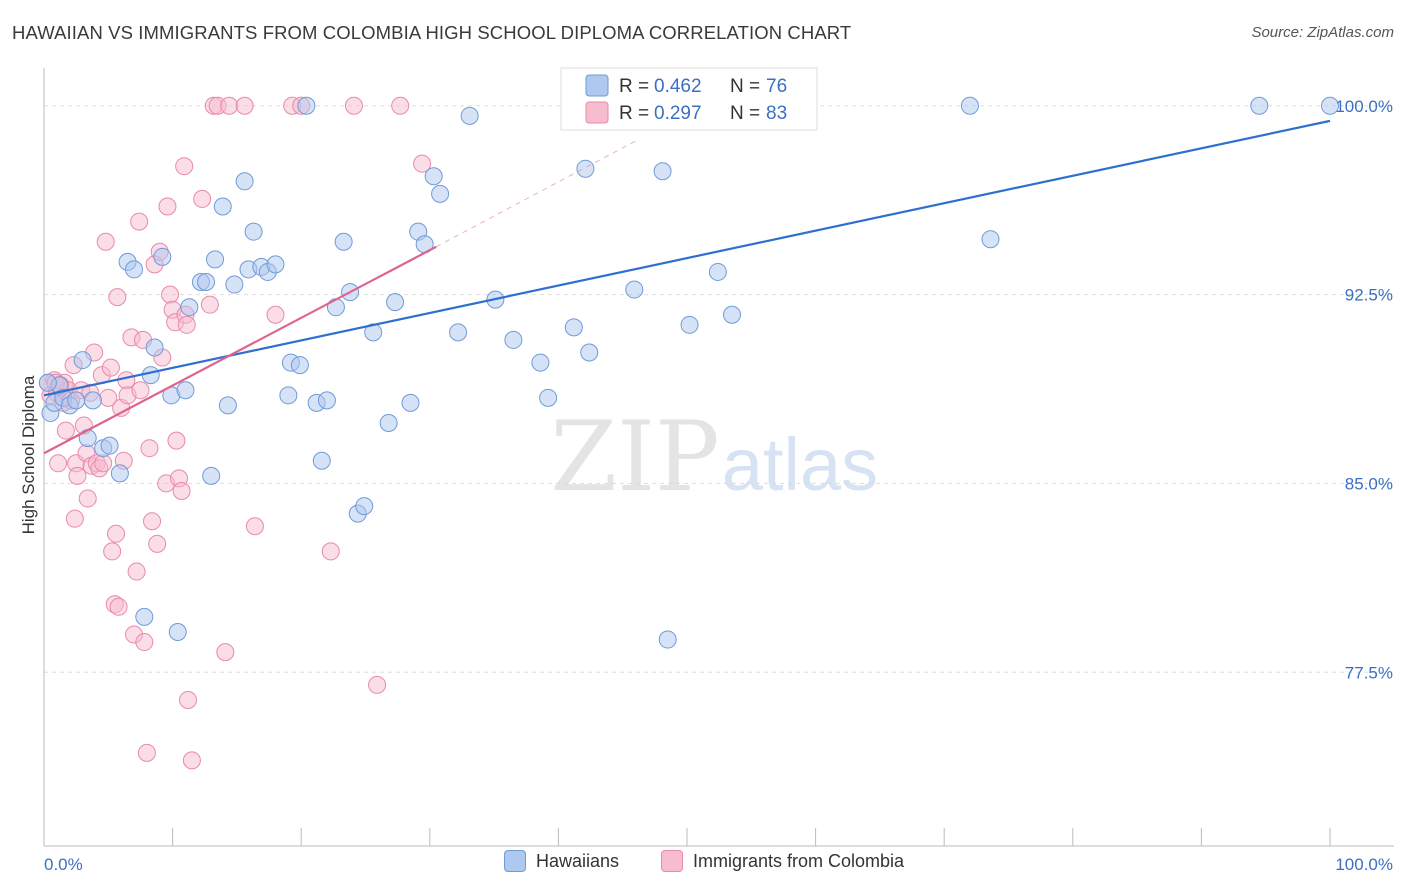  I want to click on y-tick-label: 85.0%, so click(1369, 483).